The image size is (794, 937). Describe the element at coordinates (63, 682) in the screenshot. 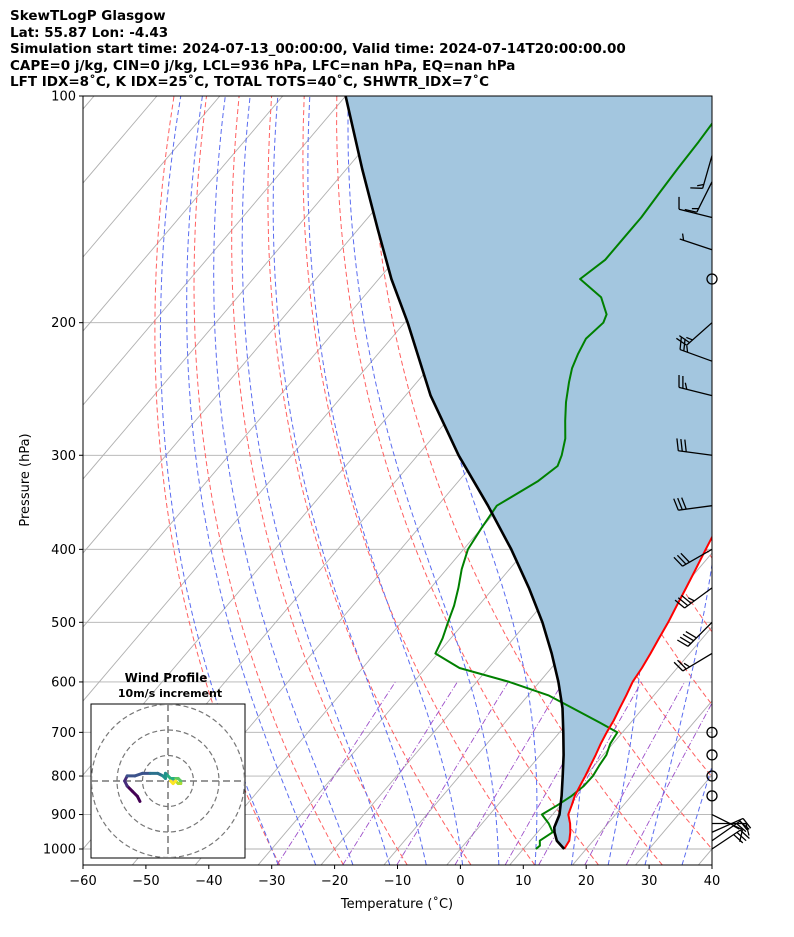

I see `y-tick-label: 600` at that location.